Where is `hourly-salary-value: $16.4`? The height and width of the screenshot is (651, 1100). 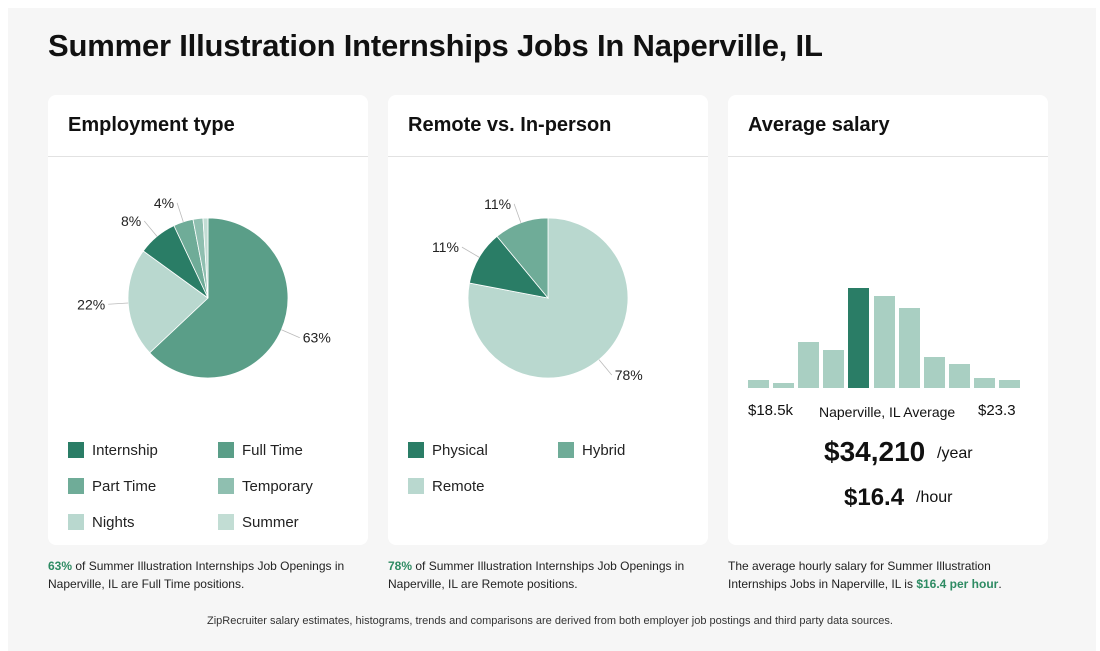
hourly-salary-value: $16.4 is located at coordinates (874, 497).